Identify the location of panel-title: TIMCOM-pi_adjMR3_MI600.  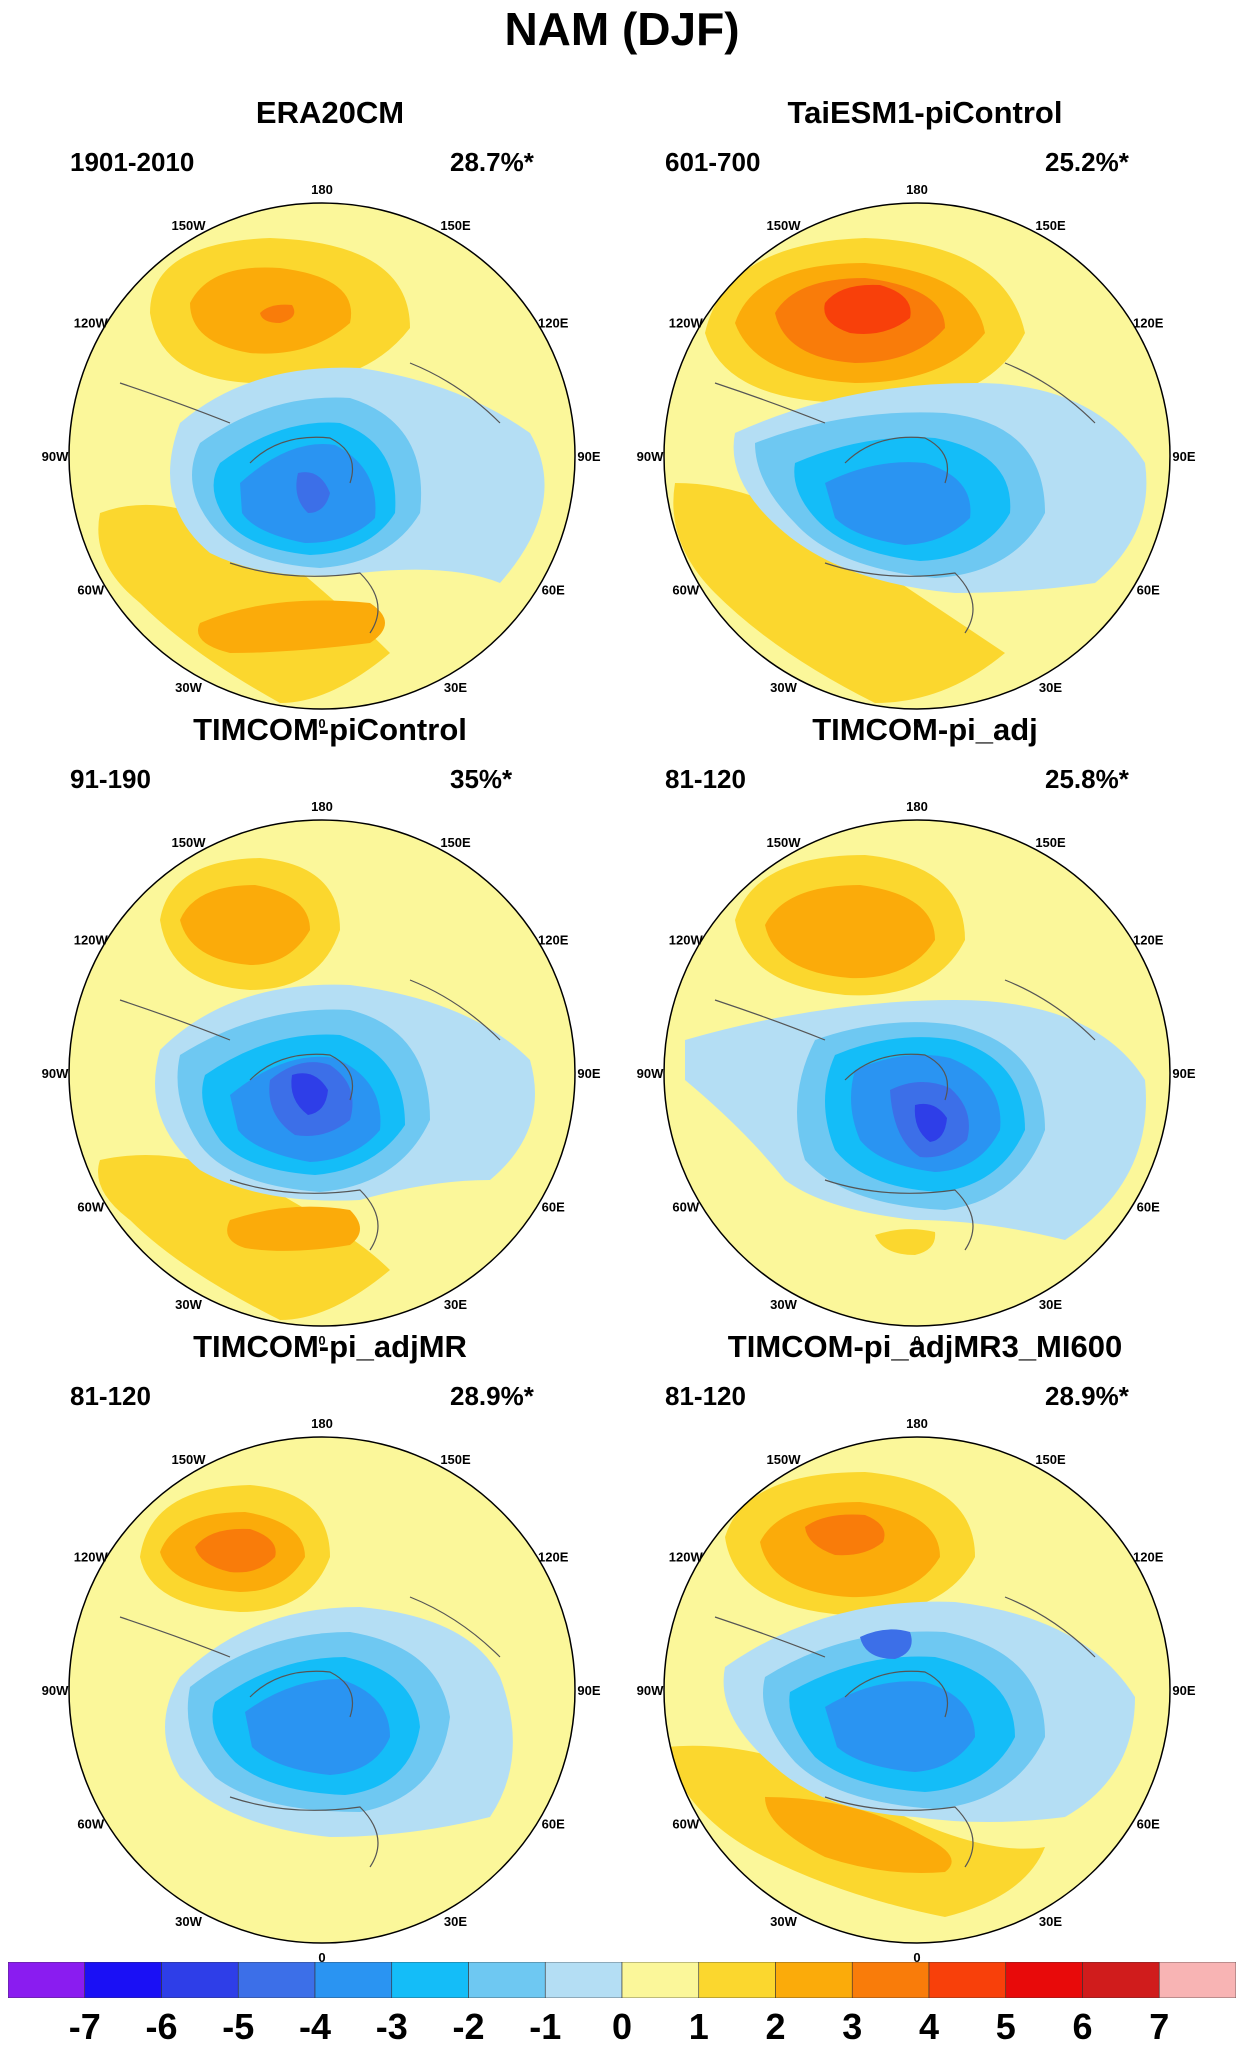
(925, 1346).